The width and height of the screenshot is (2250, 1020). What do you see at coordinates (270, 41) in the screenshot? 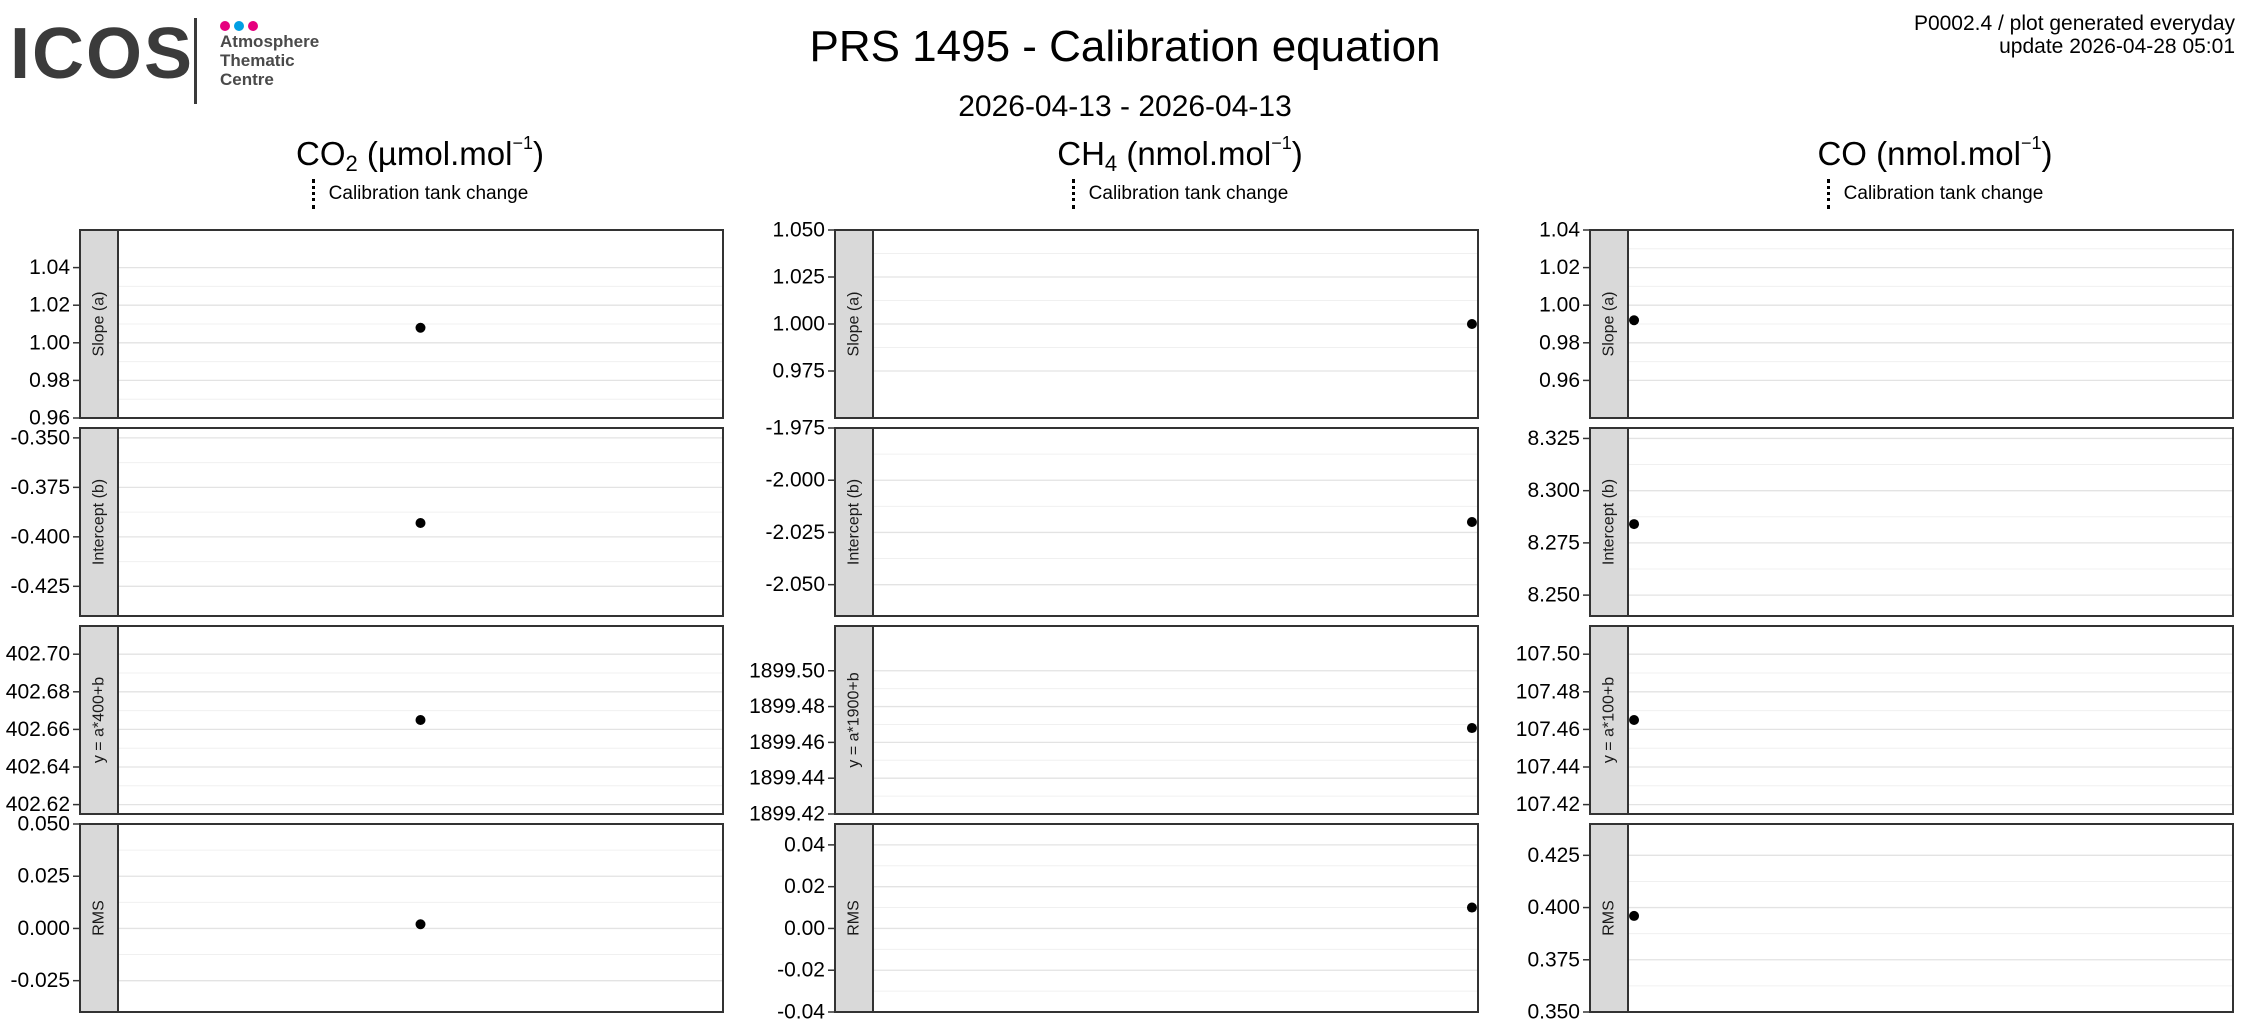
I see `logo-subtitle-line-1: Atmosphere` at bounding box center [270, 41].